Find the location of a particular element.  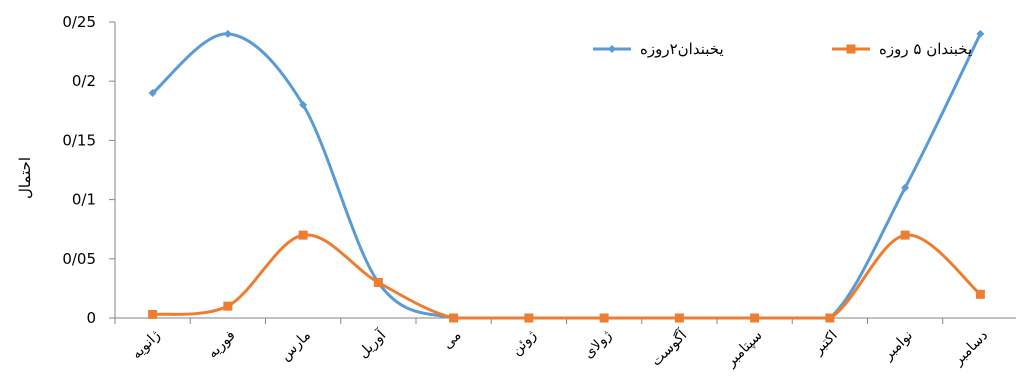

x-tick-label: می is located at coordinates (452, 340).